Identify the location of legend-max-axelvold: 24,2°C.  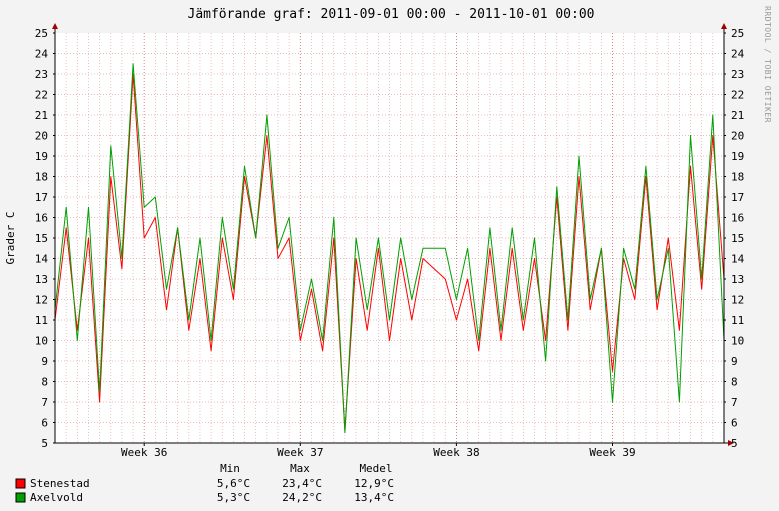
(302, 497).